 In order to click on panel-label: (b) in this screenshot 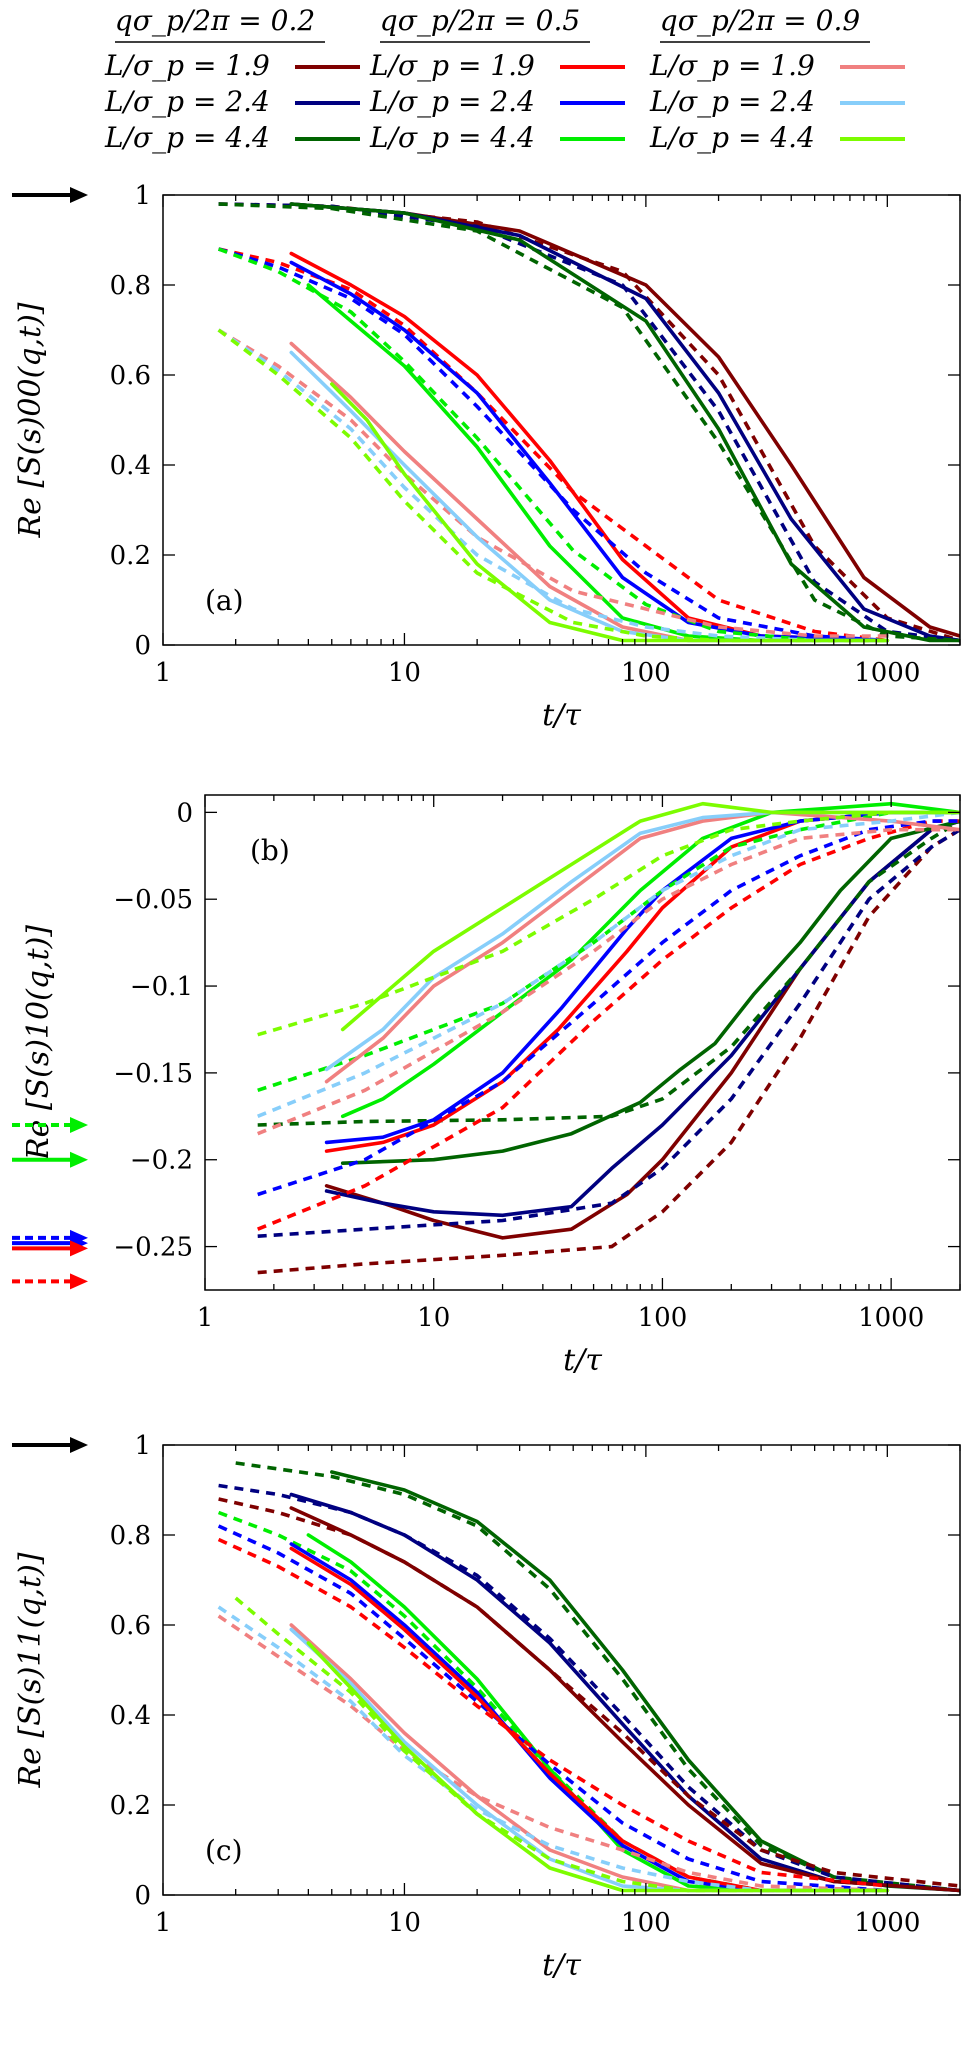, I will do `click(270, 850)`.